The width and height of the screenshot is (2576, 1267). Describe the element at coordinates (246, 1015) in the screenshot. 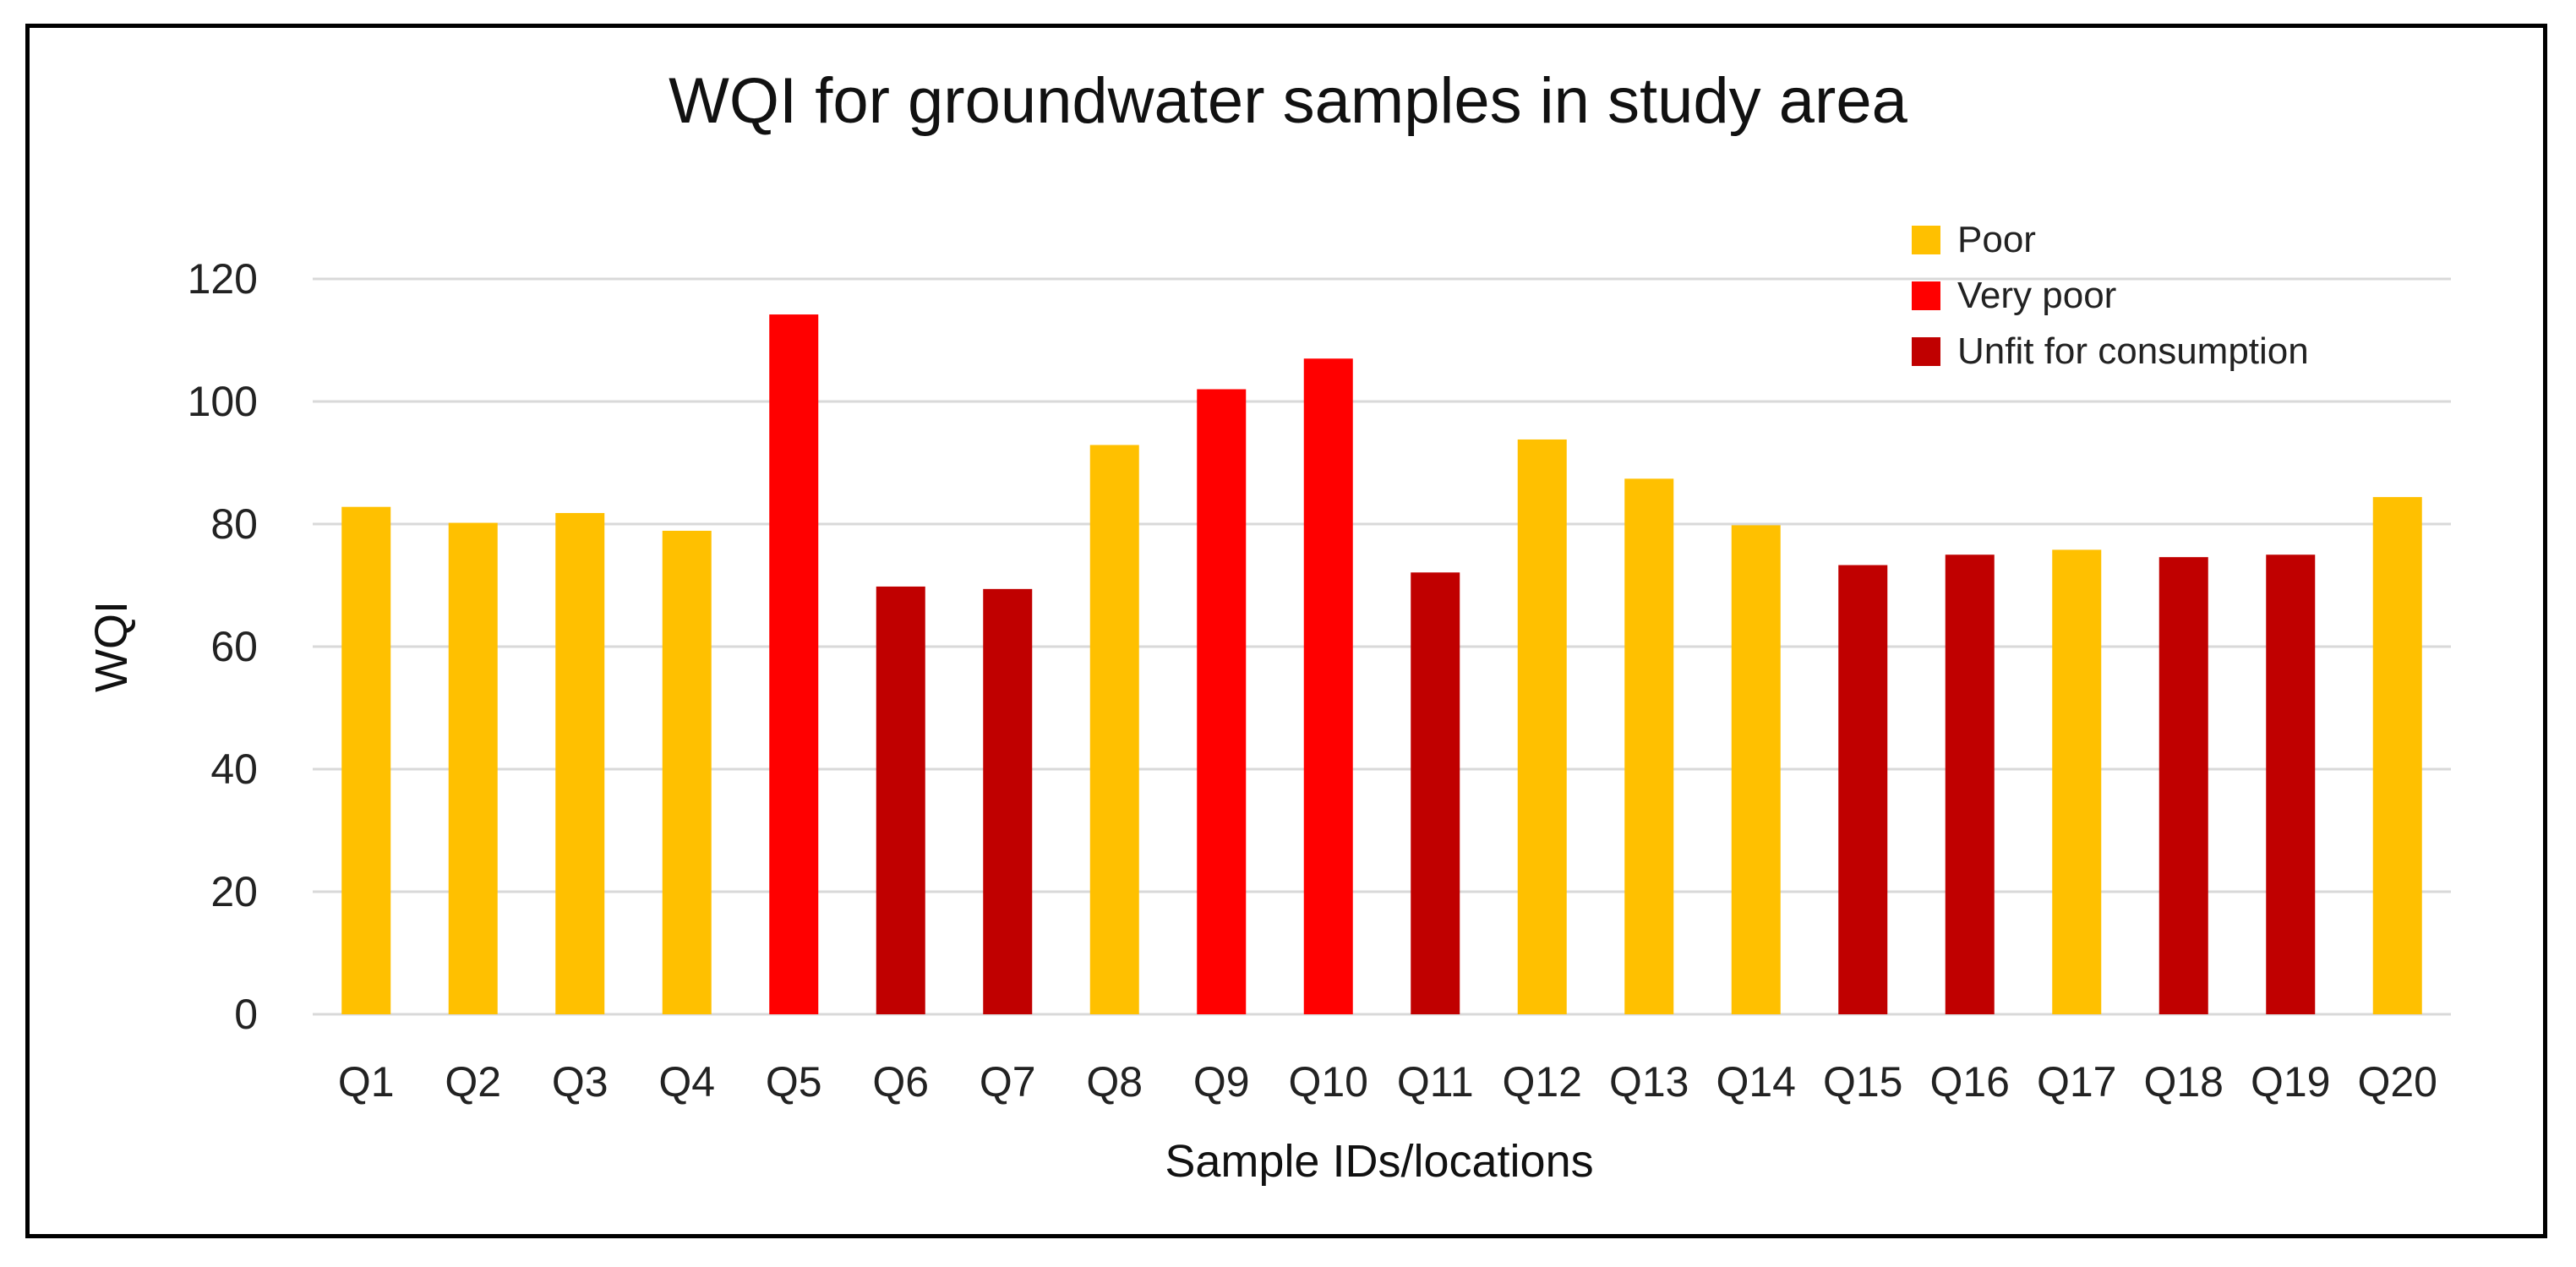

I see `y-tick-label: 0` at that location.